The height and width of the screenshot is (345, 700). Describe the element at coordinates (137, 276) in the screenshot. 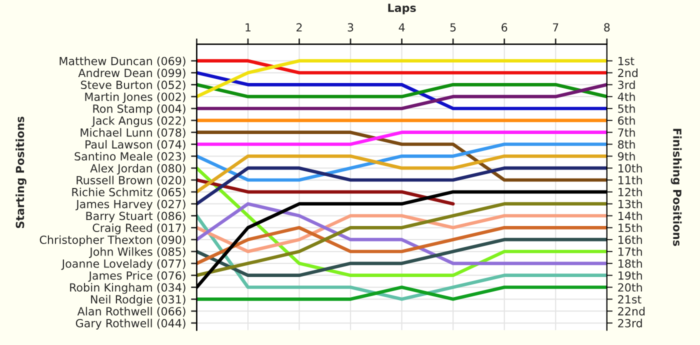

I see `category-label: James Price (076)` at that location.